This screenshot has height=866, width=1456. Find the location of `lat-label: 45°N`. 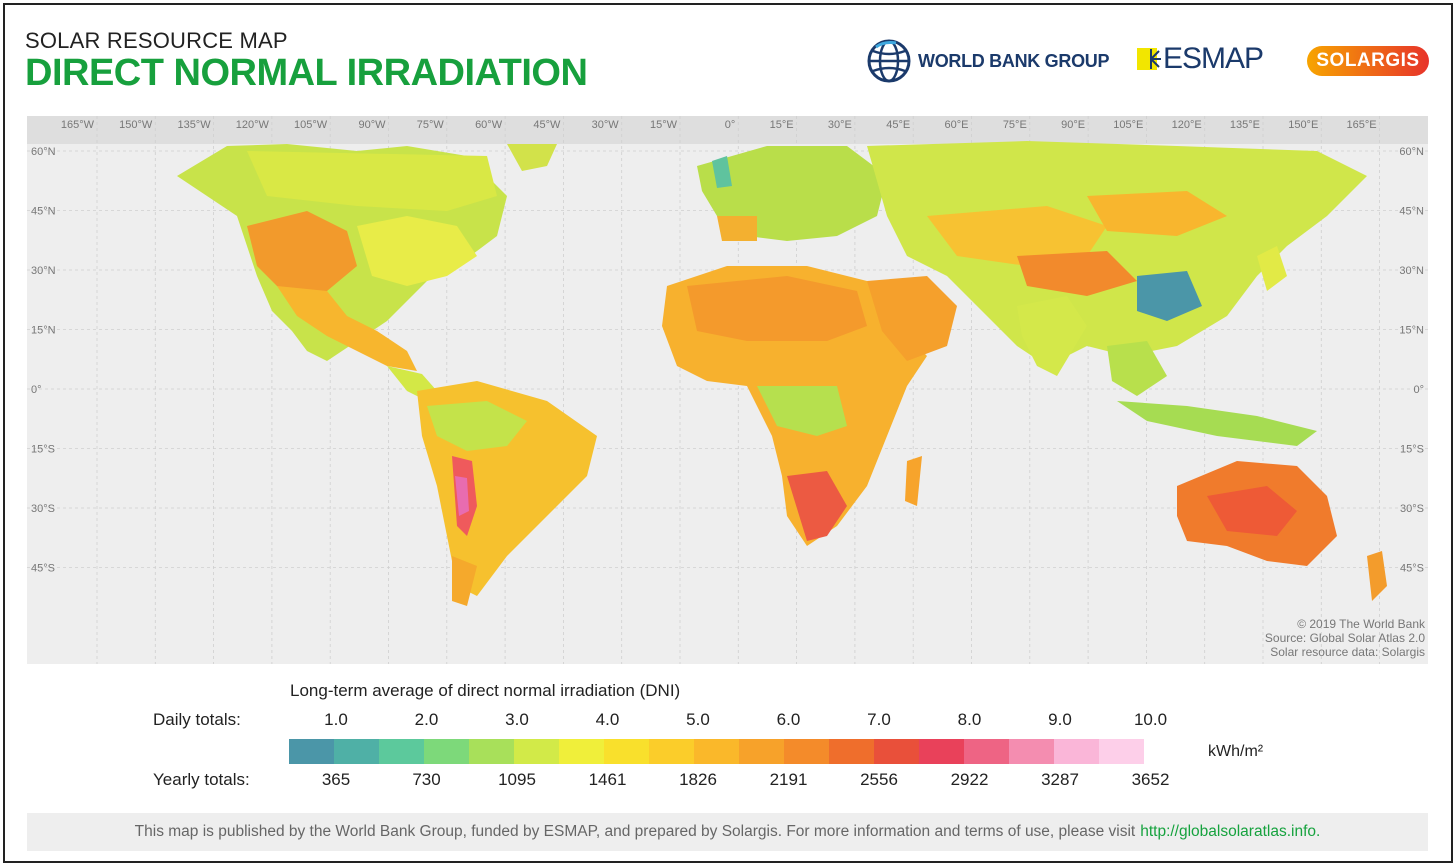

lat-label: 45°N is located at coordinates (1411, 212).